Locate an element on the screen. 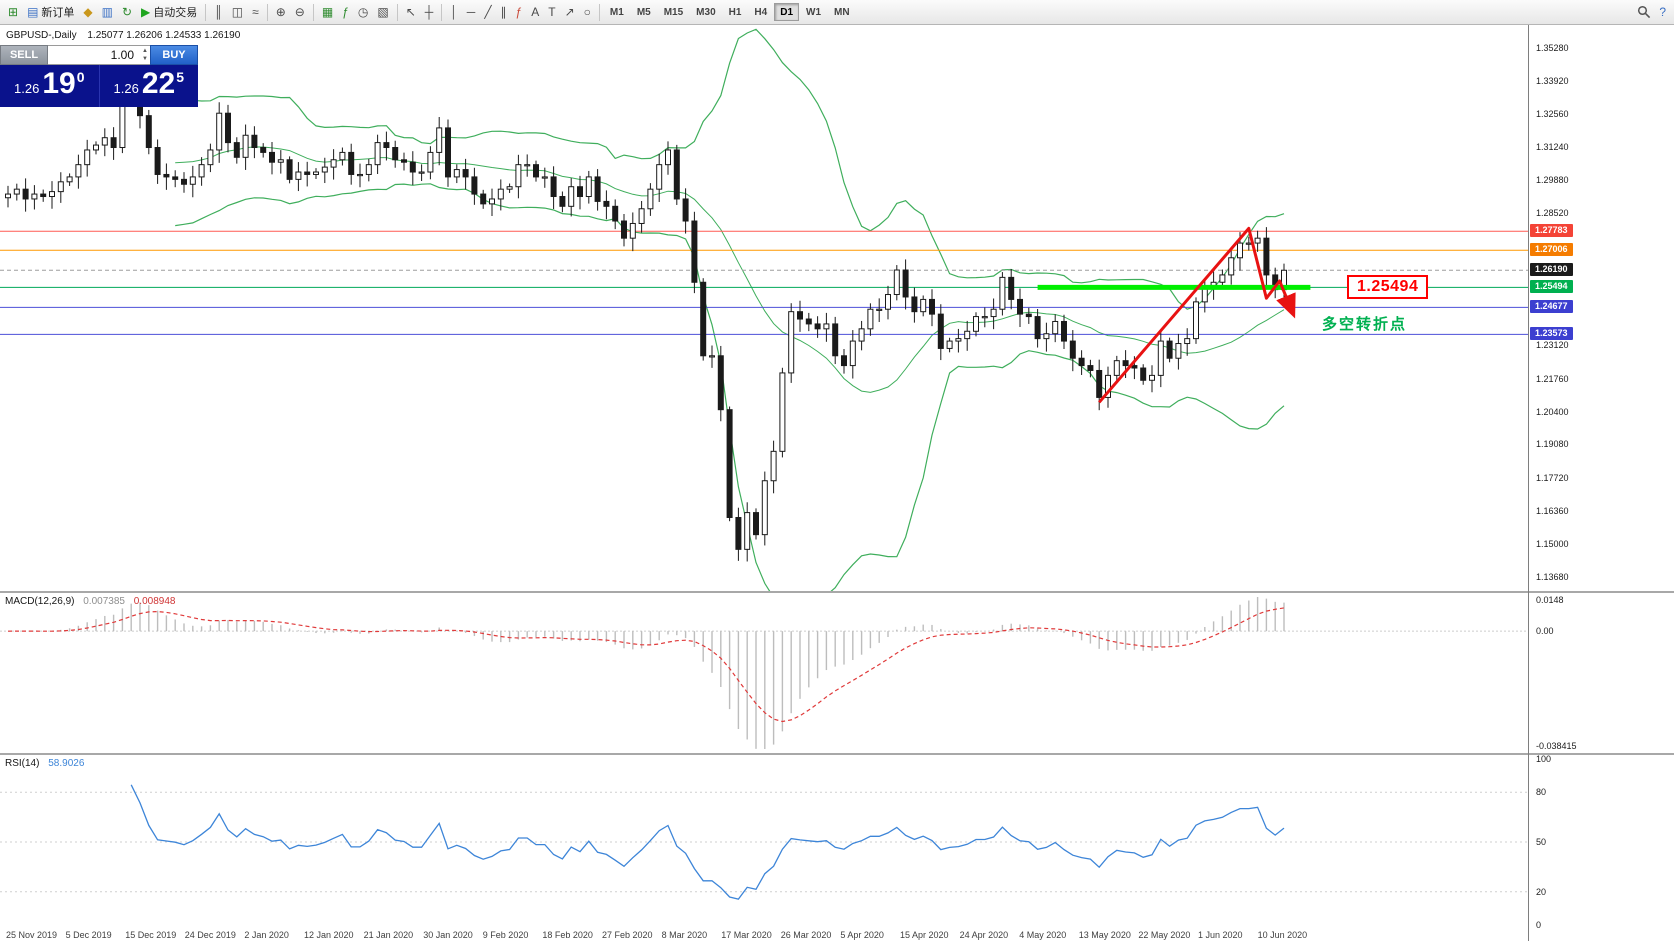 The image size is (1674, 941). date-label: 30 Jan 2020 is located at coordinates (448, 935).